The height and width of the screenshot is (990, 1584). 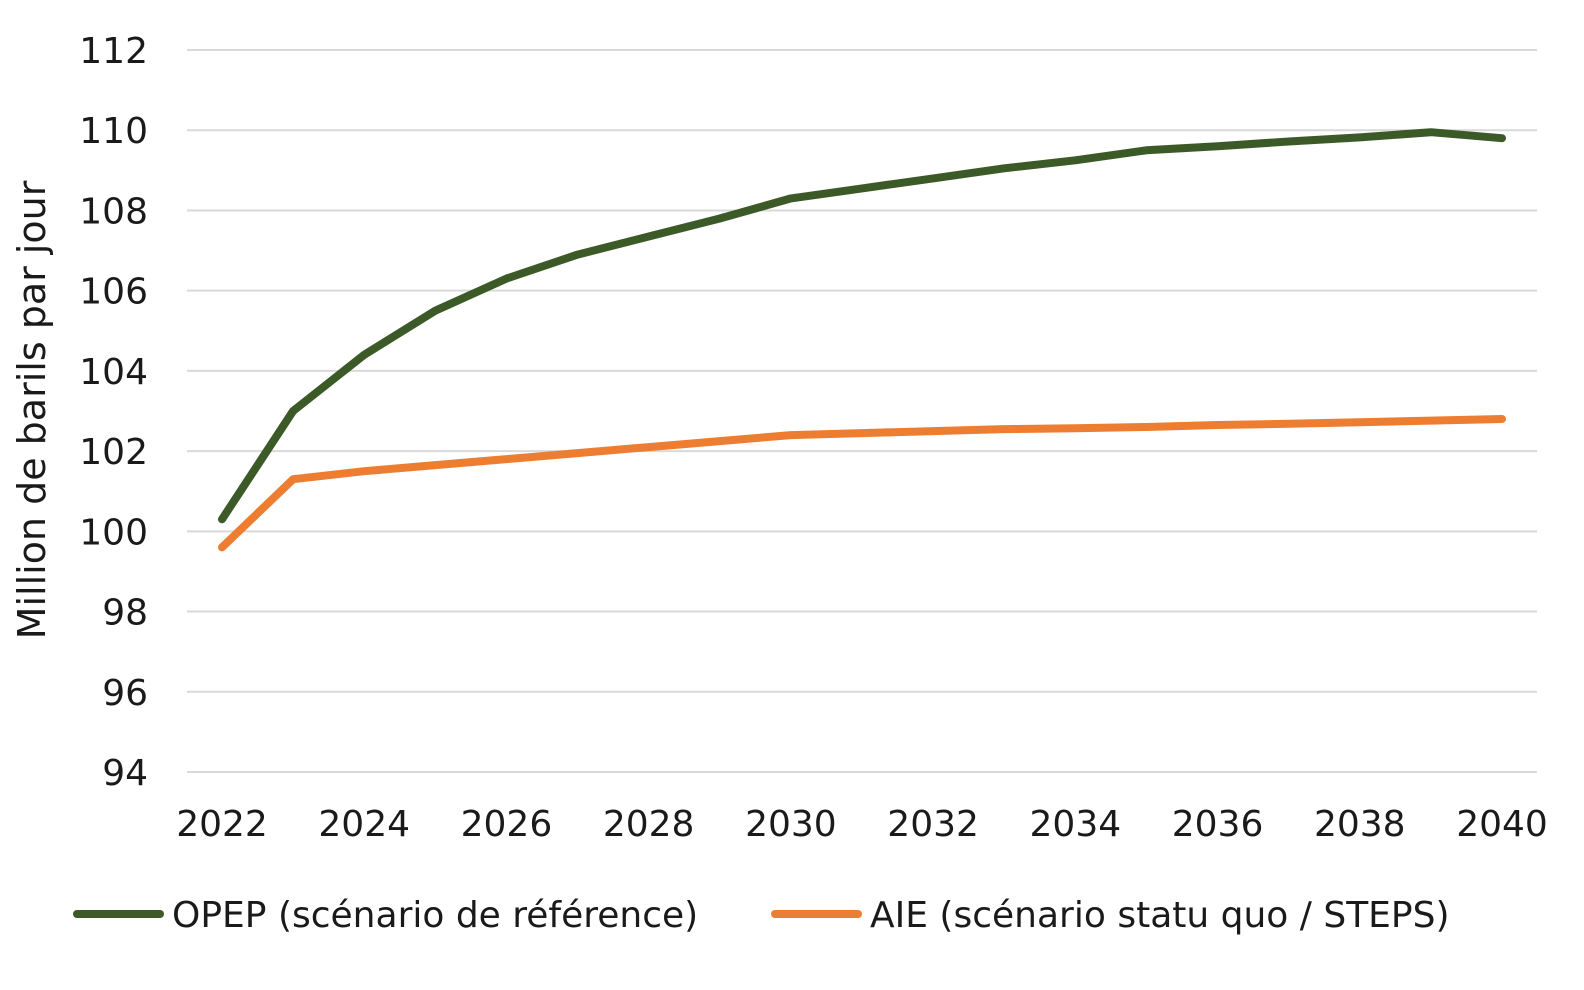 What do you see at coordinates (435, 915) in the screenshot?
I see `legend-label-opep: OPEP (scénario de référence)` at bounding box center [435, 915].